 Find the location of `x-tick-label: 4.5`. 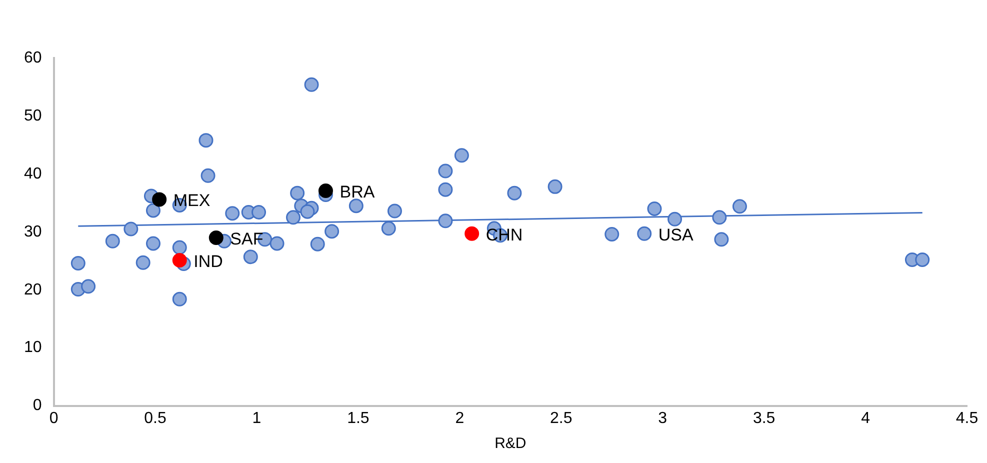

x-tick-label: 4.5 is located at coordinates (967, 418).